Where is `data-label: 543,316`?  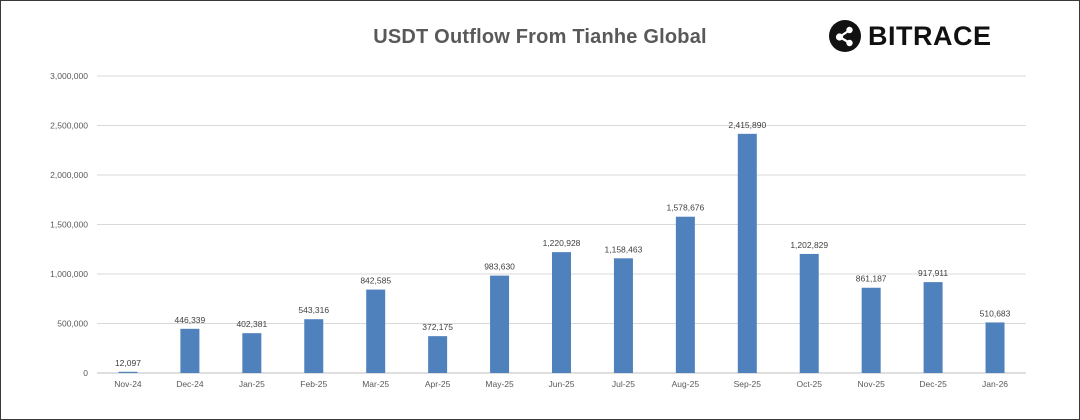
data-label: 543,316 is located at coordinates (313, 310).